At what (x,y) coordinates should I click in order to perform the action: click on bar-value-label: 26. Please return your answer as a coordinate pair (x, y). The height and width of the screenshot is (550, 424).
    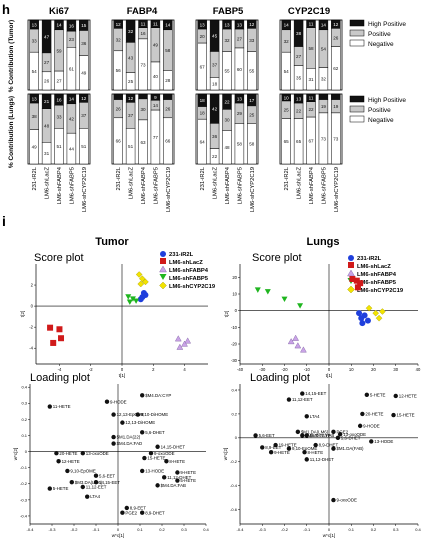
    Looking at the image, I should click on (119, 109).